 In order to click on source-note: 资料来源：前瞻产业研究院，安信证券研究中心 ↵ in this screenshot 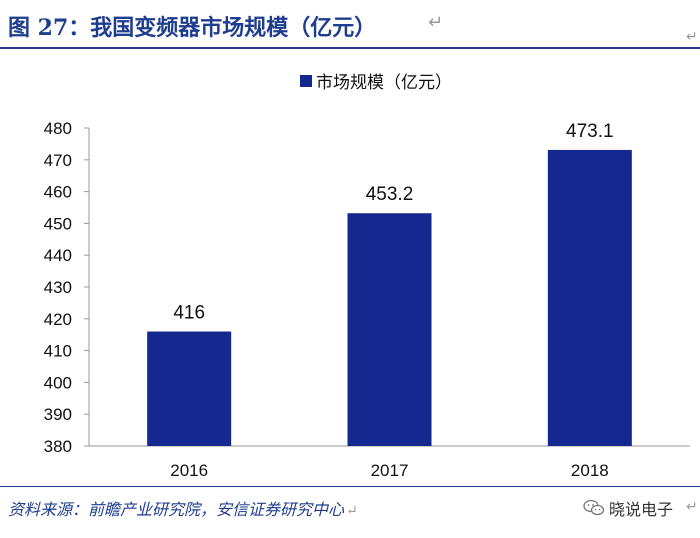, I will do `click(183, 508)`.